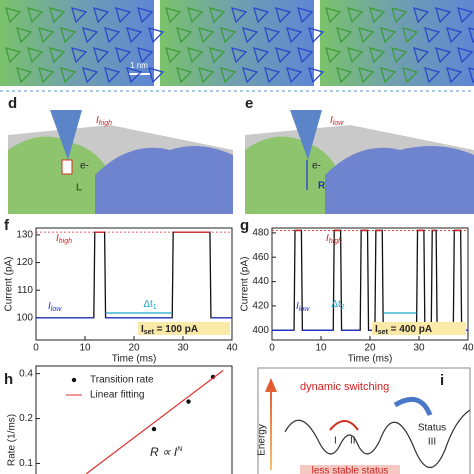  I want to click on point, so click(154, 429).